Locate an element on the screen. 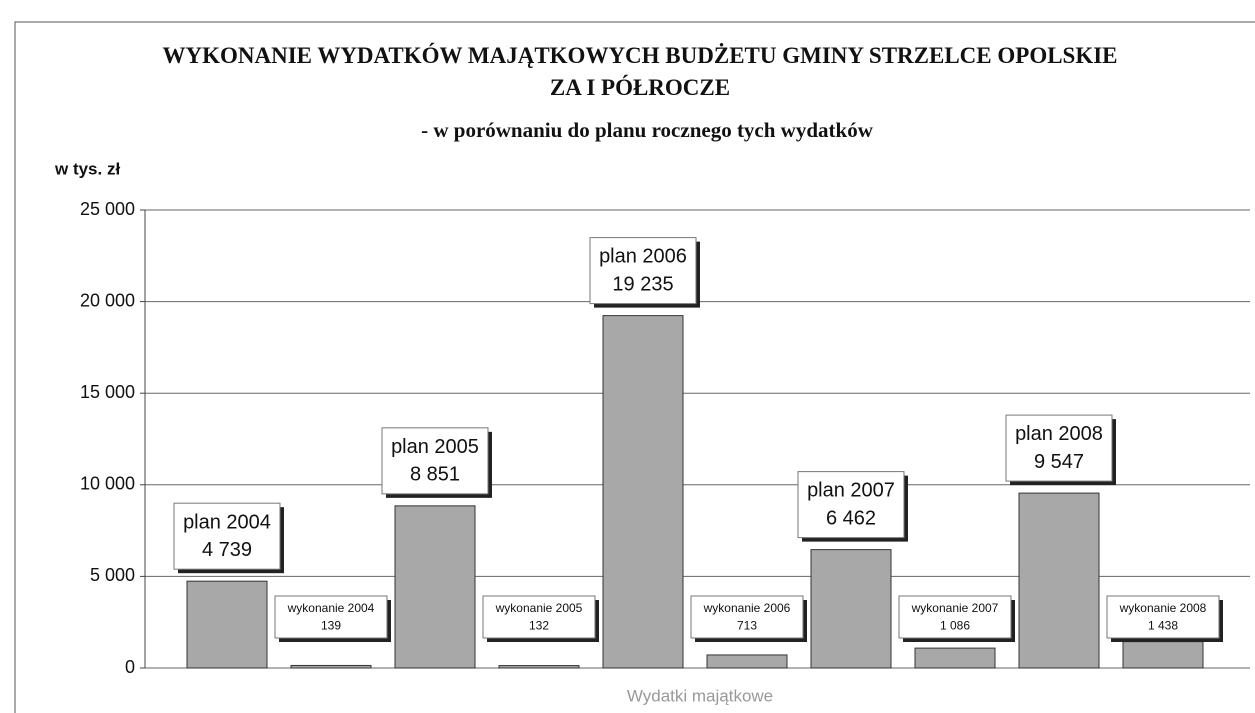 Image resolution: width=1255 pixels, height=713 pixels. data-label: plan 2004 4 739 is located at coordinates (228, 538).